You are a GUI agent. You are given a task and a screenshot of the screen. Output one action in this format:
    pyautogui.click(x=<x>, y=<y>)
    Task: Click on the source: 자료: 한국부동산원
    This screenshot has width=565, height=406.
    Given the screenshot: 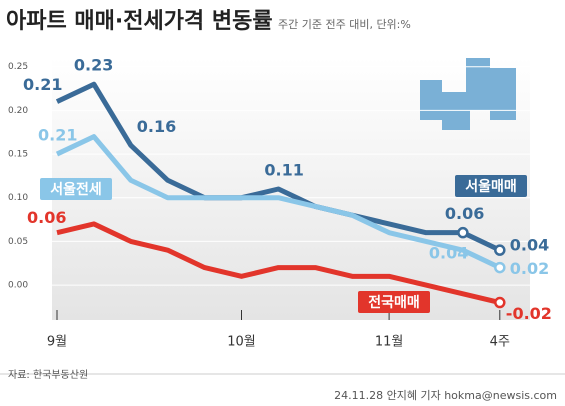 What is the action you would take?
    pyautogui.click(x=48, y=375)
    